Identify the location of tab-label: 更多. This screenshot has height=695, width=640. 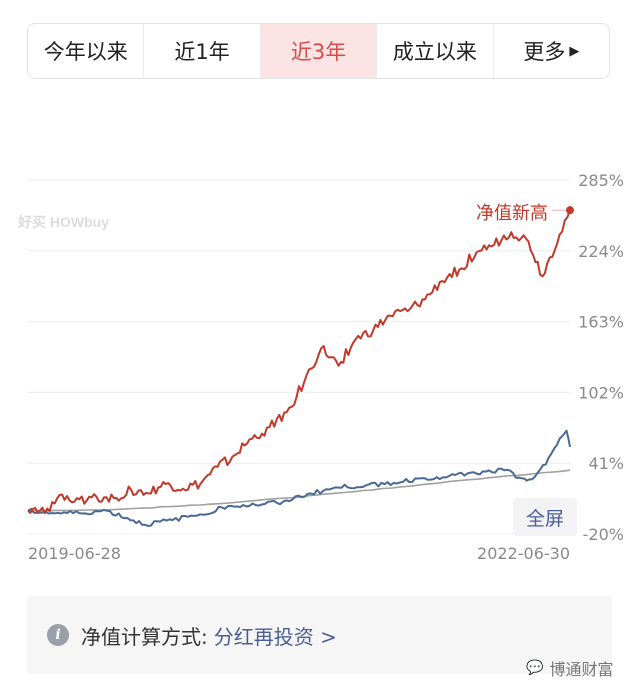
(544, 52).